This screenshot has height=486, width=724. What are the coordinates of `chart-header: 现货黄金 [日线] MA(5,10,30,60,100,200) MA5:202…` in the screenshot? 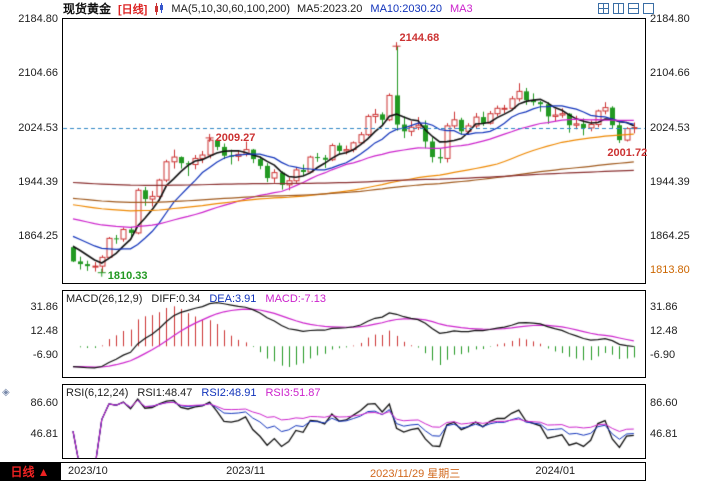 It's located at (268, 8).